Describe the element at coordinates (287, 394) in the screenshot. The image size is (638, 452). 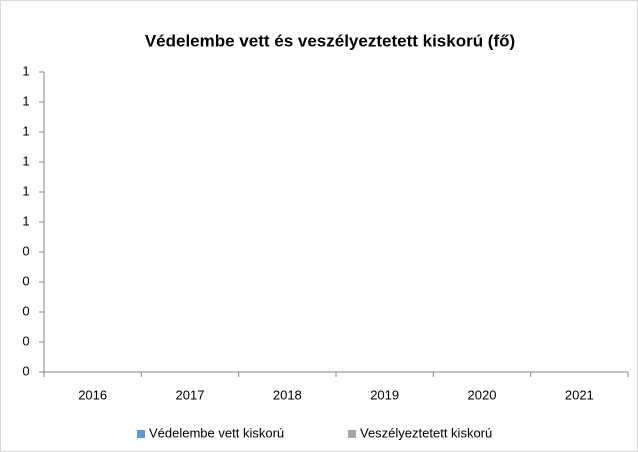
I see `x-tick-label: 2018` at that location.